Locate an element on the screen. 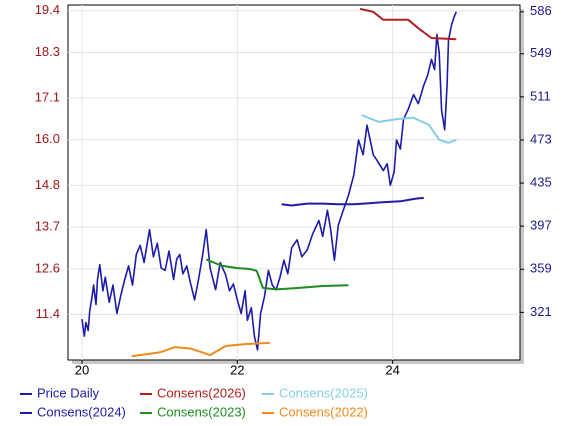  y2-tick-label: 397 is located at coordinates (541, 225).